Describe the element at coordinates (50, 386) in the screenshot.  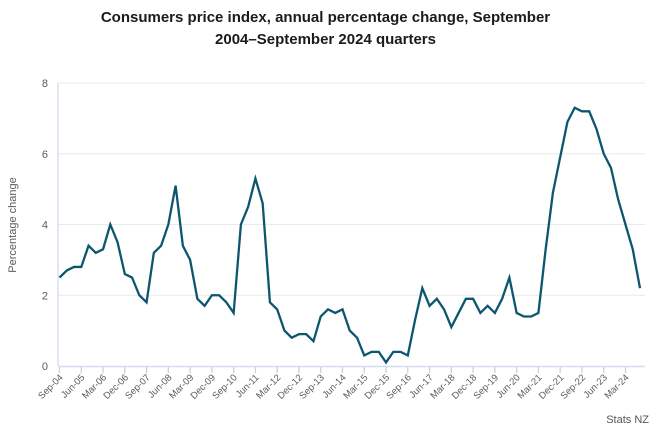
I see `x-tick-label: Sep-04` at that location.